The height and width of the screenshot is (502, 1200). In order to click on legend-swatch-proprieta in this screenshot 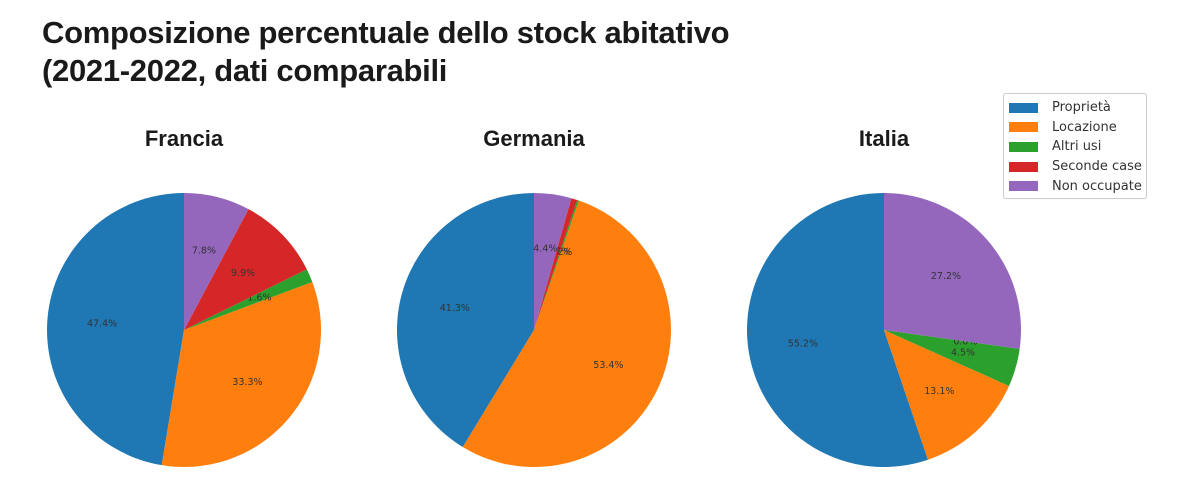, I will do `click(1023, 107)`.